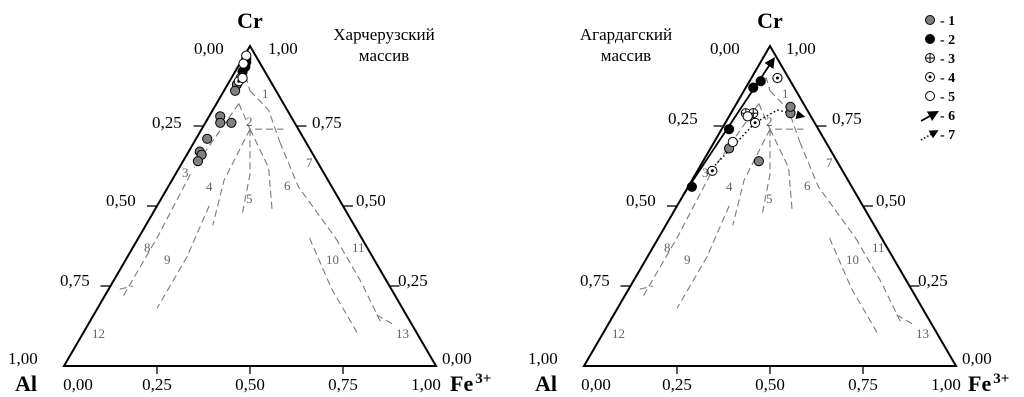 This screenshot has height=397, width=1024. What do you see at coordinates (891, 200) in the screenshot?
I see `right-ticklabel-rightedge-50: 0,50` at bounding box center [891, 200].